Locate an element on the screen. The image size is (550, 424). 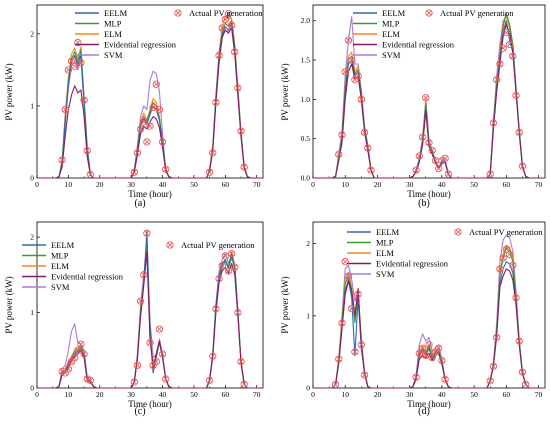
series-line-eelm is located at coordinates (429, 325).